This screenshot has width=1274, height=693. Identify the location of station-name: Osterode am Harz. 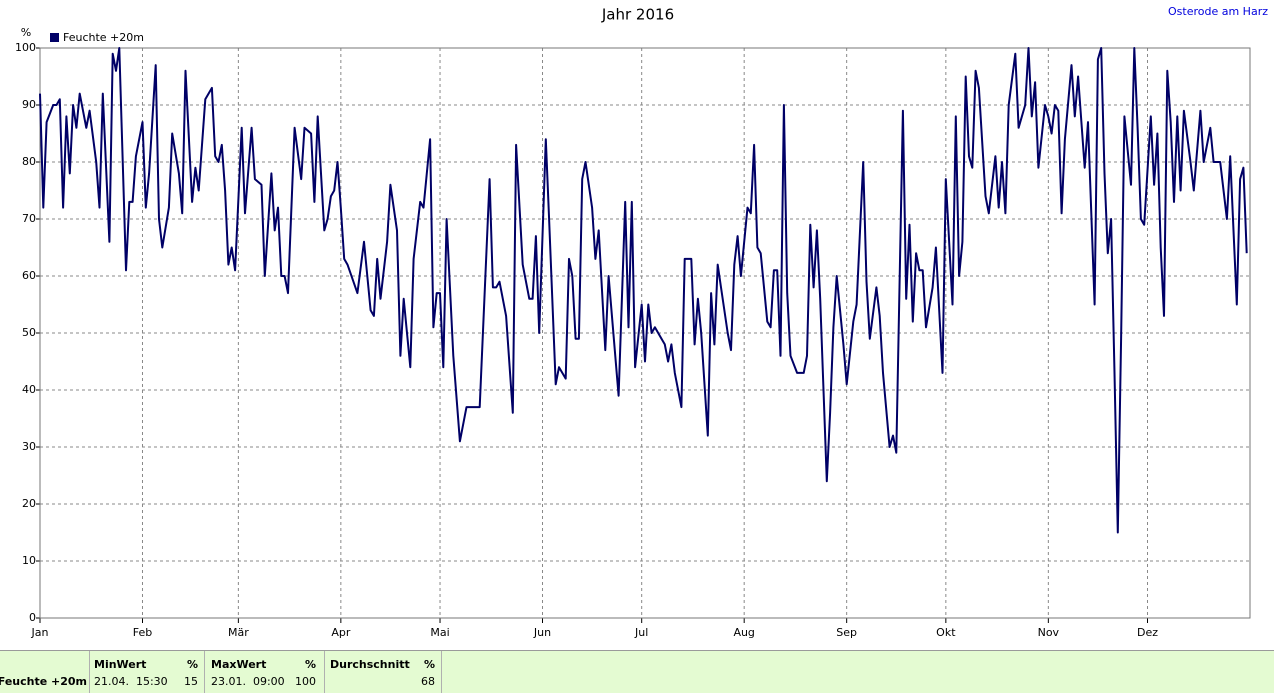
(1218, 11).